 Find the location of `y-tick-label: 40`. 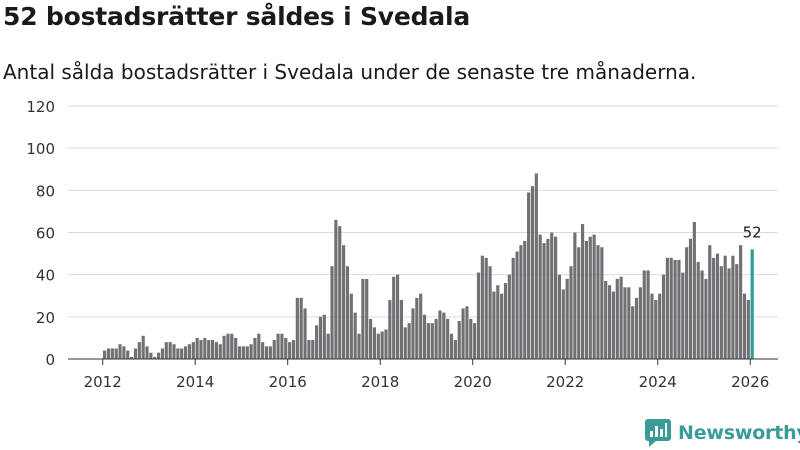

y-tick-label: 40 is located at coordinates (45, 276).